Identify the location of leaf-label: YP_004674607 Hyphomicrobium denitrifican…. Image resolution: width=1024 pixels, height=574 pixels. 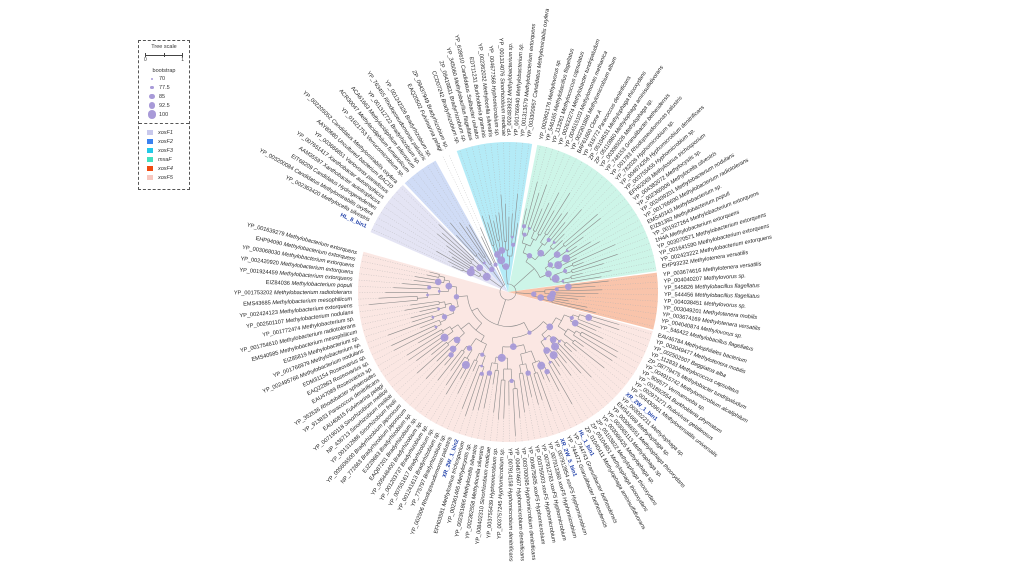
(519, 505).